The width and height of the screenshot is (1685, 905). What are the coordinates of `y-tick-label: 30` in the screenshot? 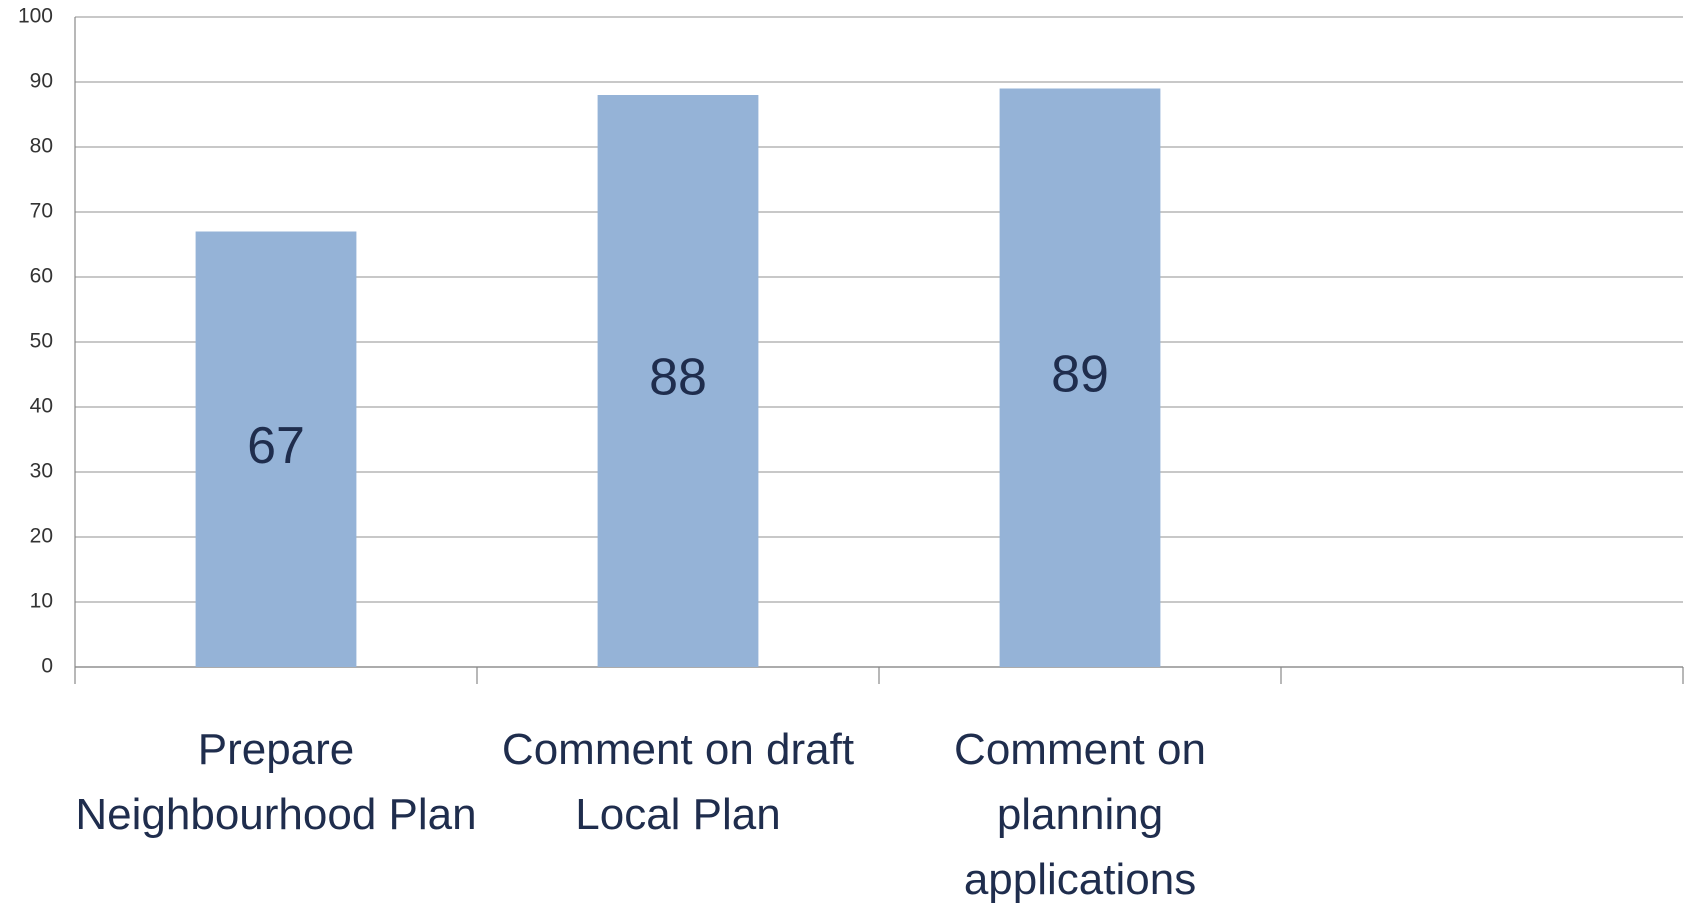 It's located at (41, 471).